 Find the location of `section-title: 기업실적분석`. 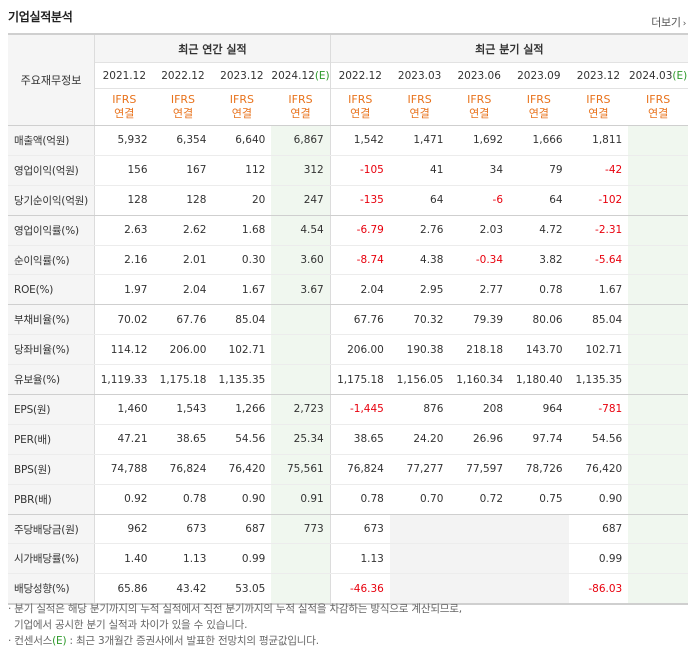

section-title: 기업실적분석 is located at coordinates (40, 17).